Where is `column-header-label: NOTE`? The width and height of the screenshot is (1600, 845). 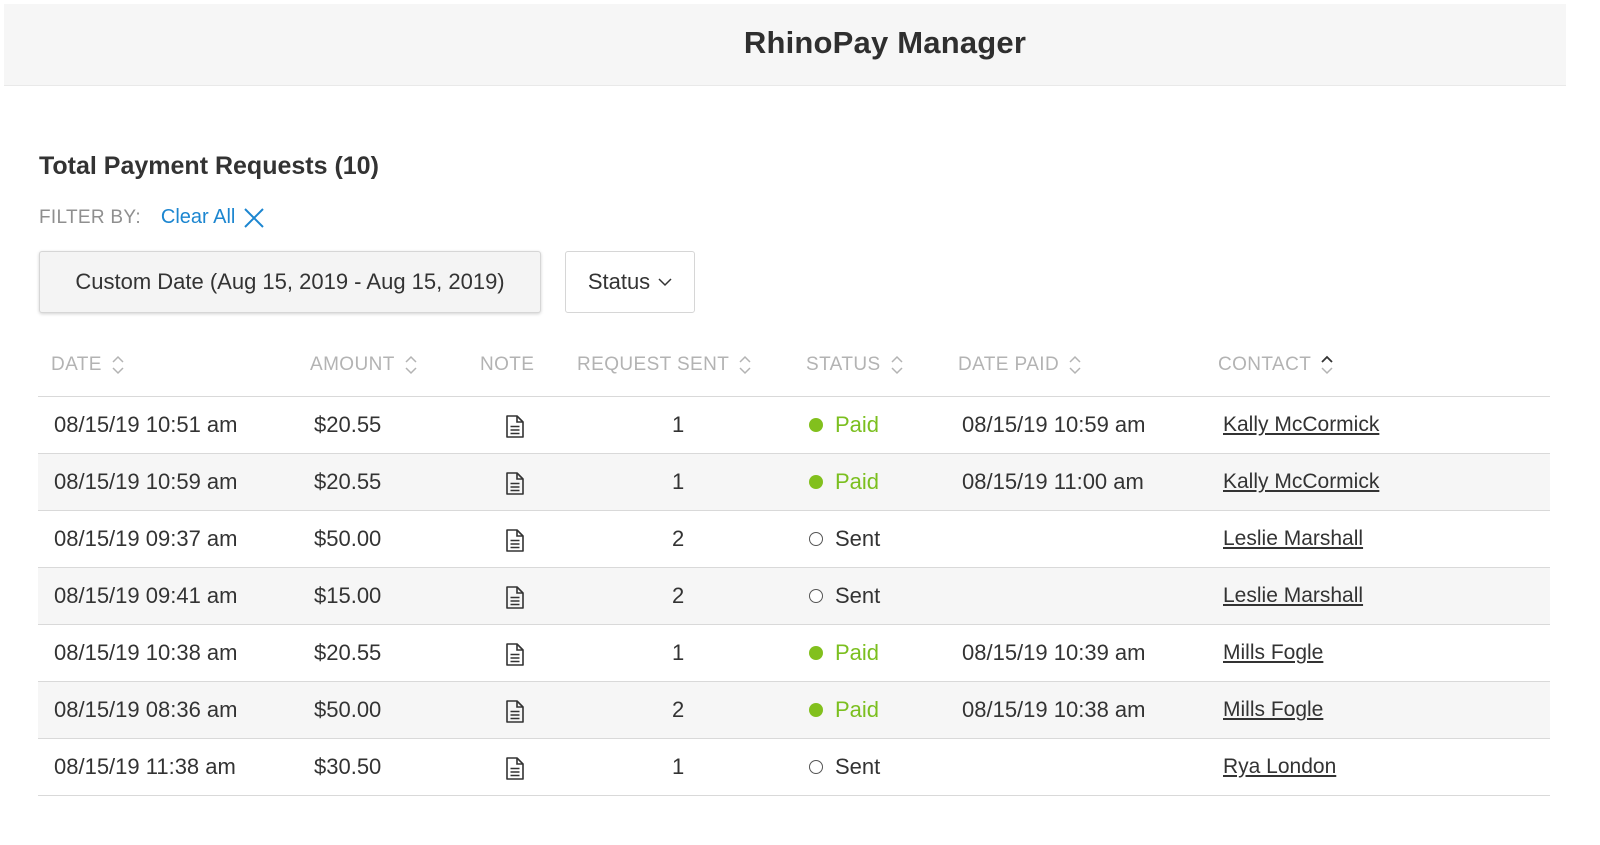 column-header-label: NOTE is located at coordinates (507, 364).